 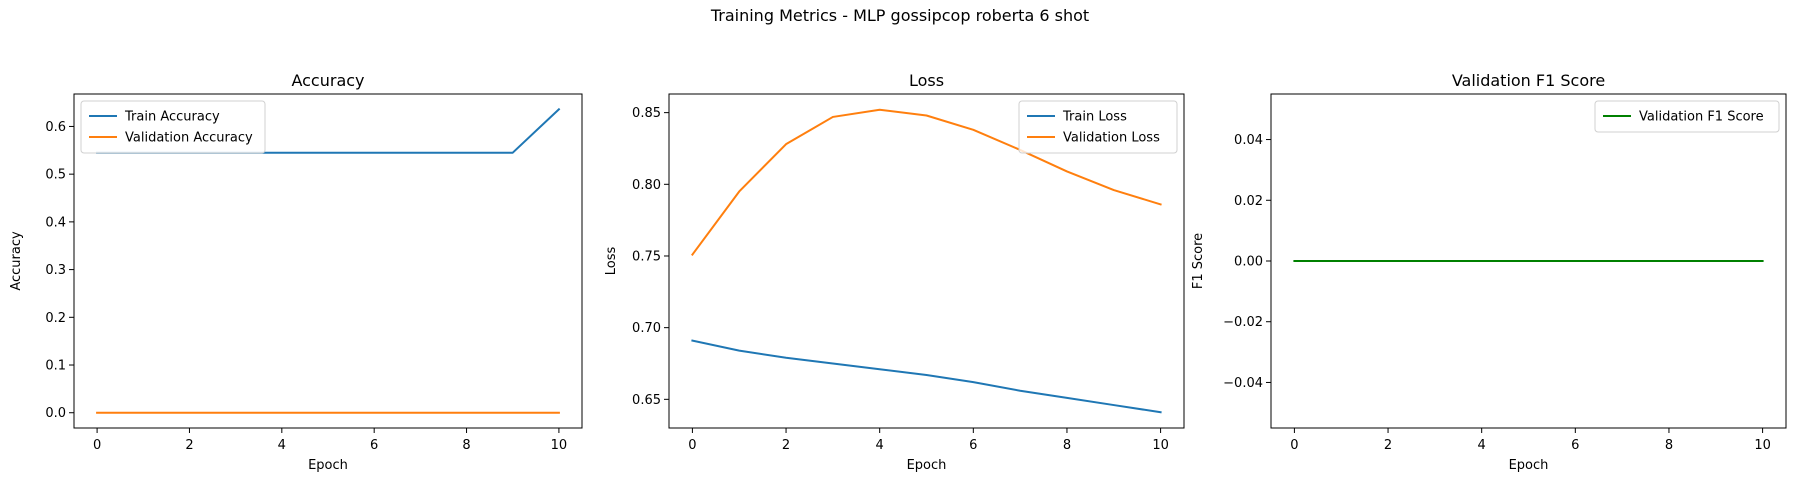 I want to click on y-tick-label: 0.00, so click(x=1248, y=262).